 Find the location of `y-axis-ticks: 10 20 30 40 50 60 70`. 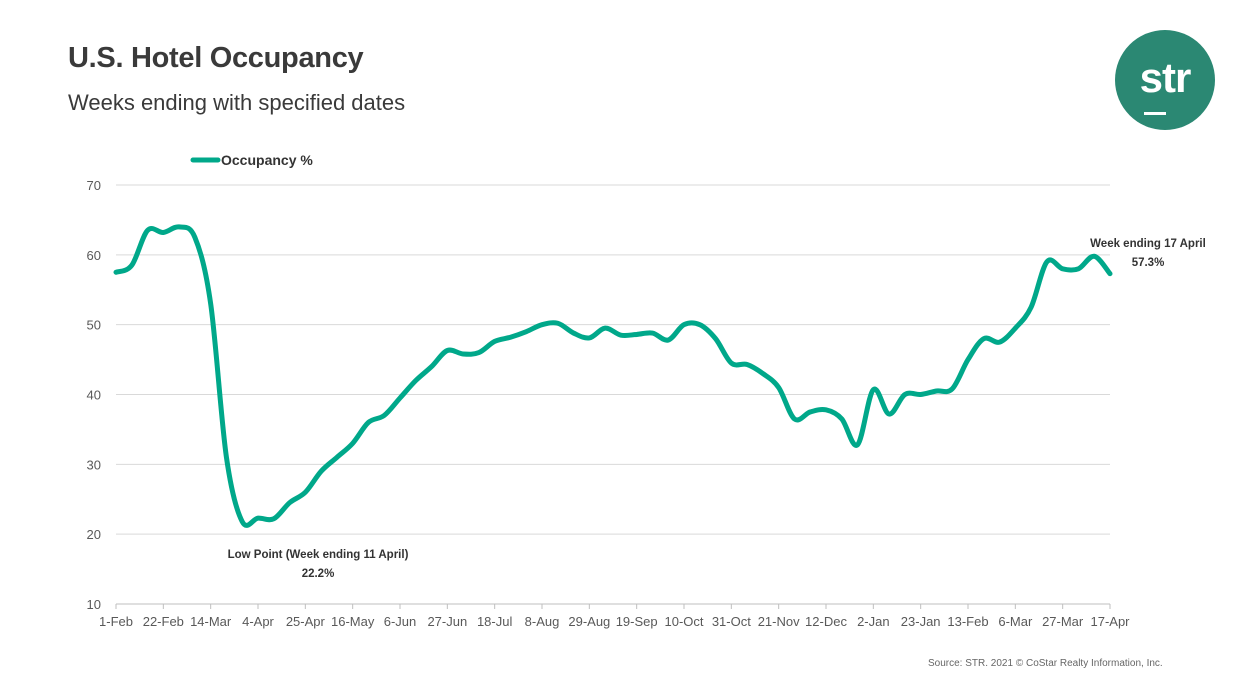

y-axis-ticks: 10 20 30 40 50 60 70 is located at coordinates (94, 395).